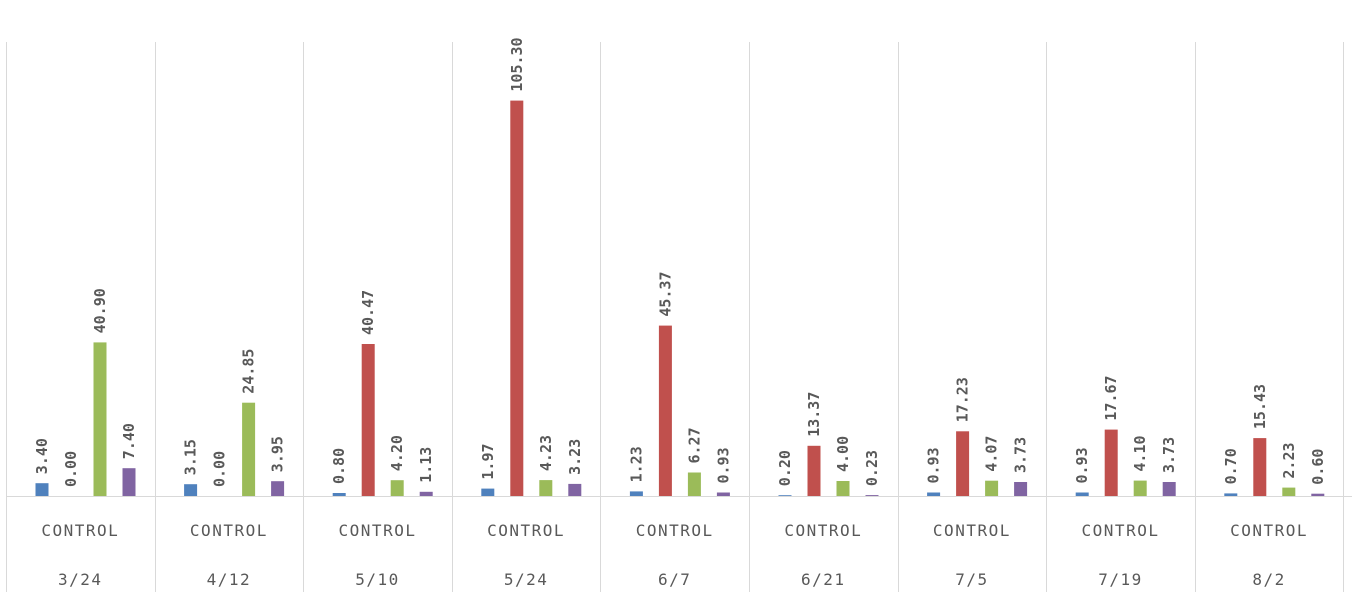 This screenshot has width=1352, height=592. What do you see at coordinates (426, 465) in the screenshot?
I see `data-label: 1.13` at bounding box center [426, 465].